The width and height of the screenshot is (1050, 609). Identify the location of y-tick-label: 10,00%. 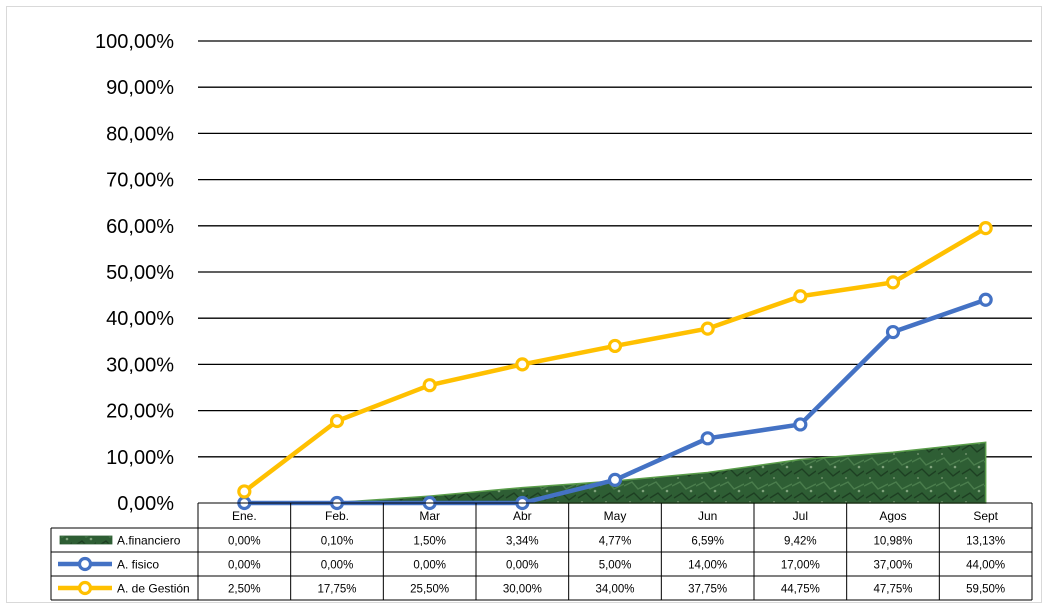
(140, 458).